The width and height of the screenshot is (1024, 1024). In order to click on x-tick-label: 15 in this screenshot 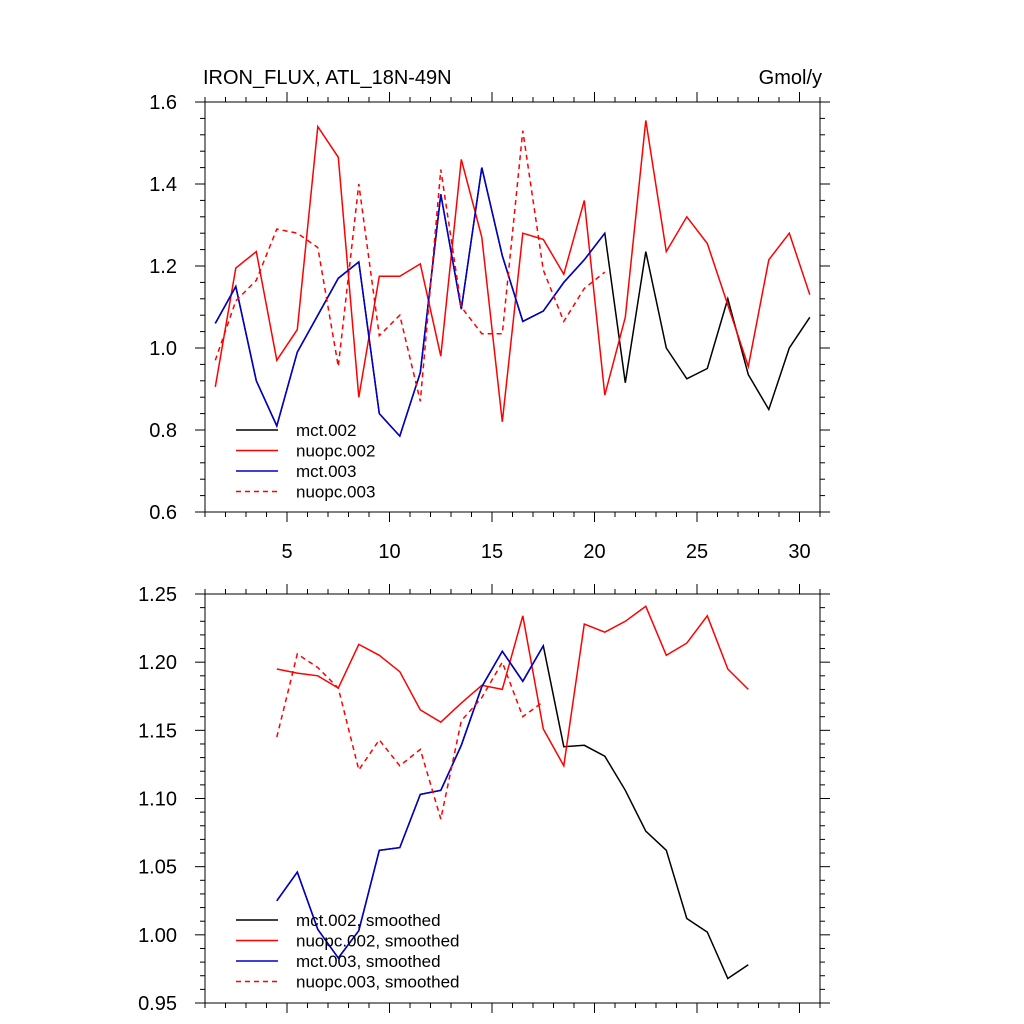, I will do `click(492, 552)`.